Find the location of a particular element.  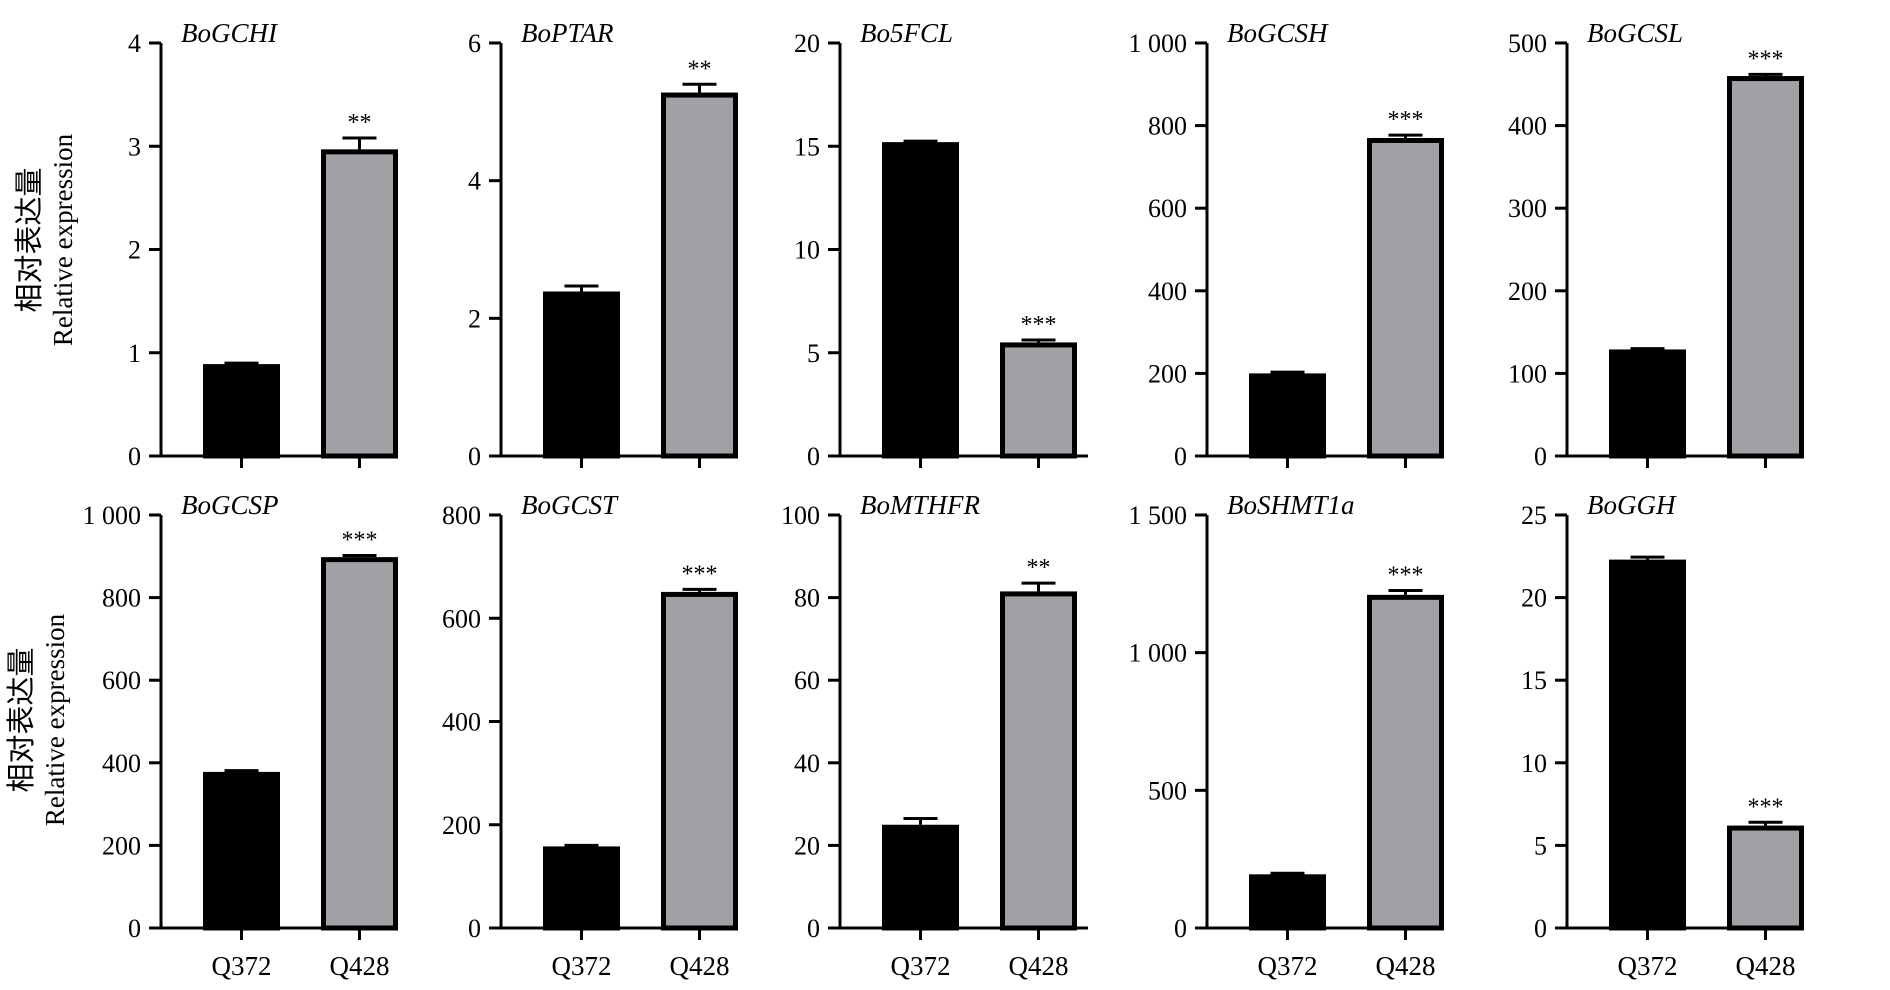

chart-title: BoGCSP is located at coordinates (230, 505).